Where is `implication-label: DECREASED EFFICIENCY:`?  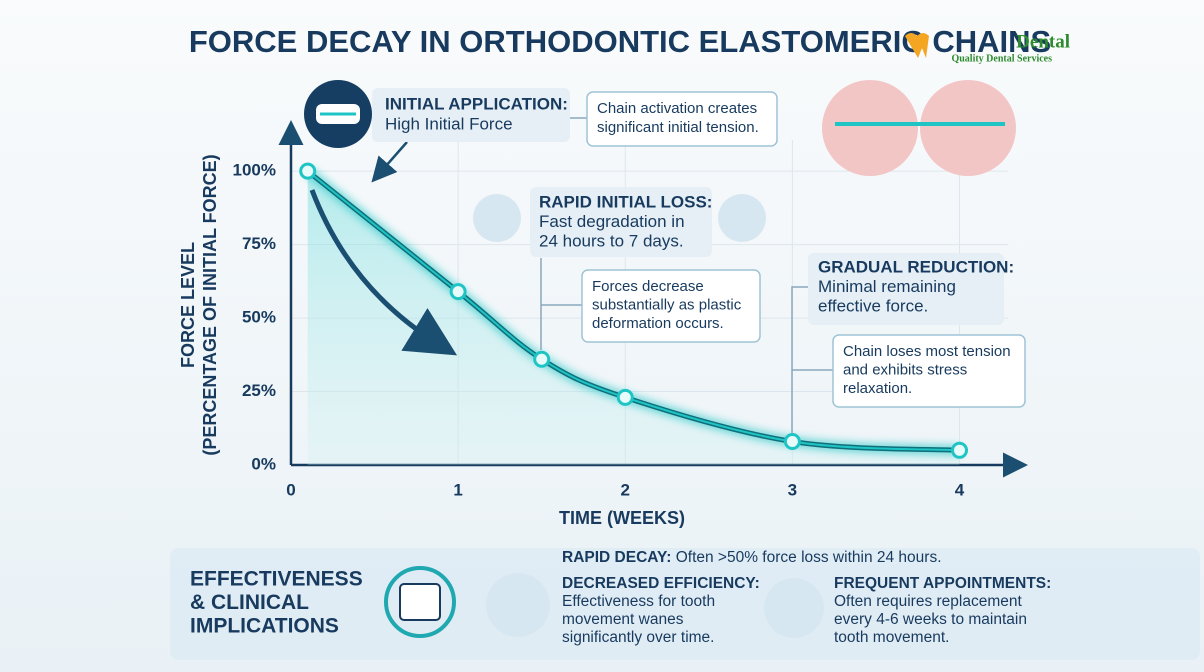 implication-label: DECREASED EFFICIENCY: is located at coordinates (661, 583).